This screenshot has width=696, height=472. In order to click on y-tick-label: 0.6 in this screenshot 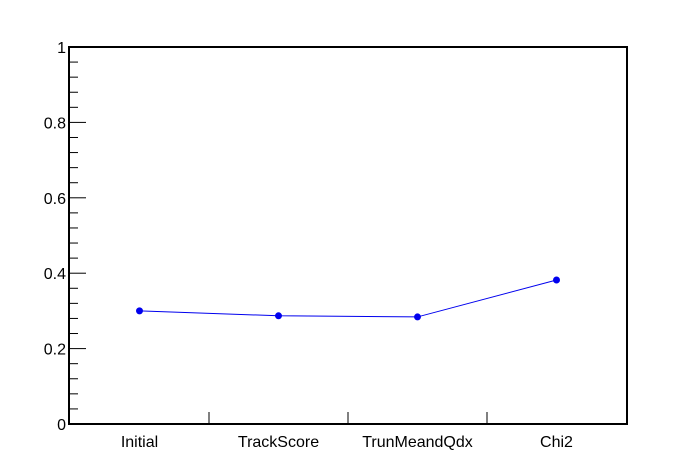, I will do `click(55, 199)`.